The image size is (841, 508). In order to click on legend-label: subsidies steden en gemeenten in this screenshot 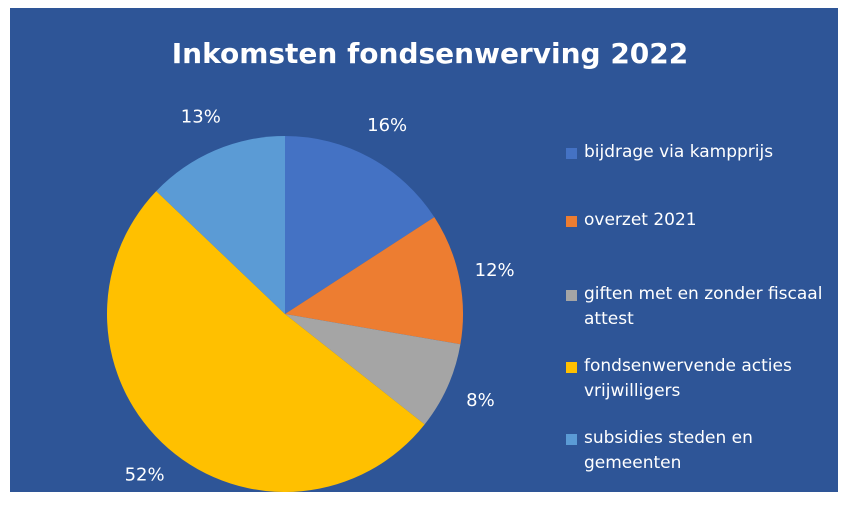, I will do `click(668, 450)`.